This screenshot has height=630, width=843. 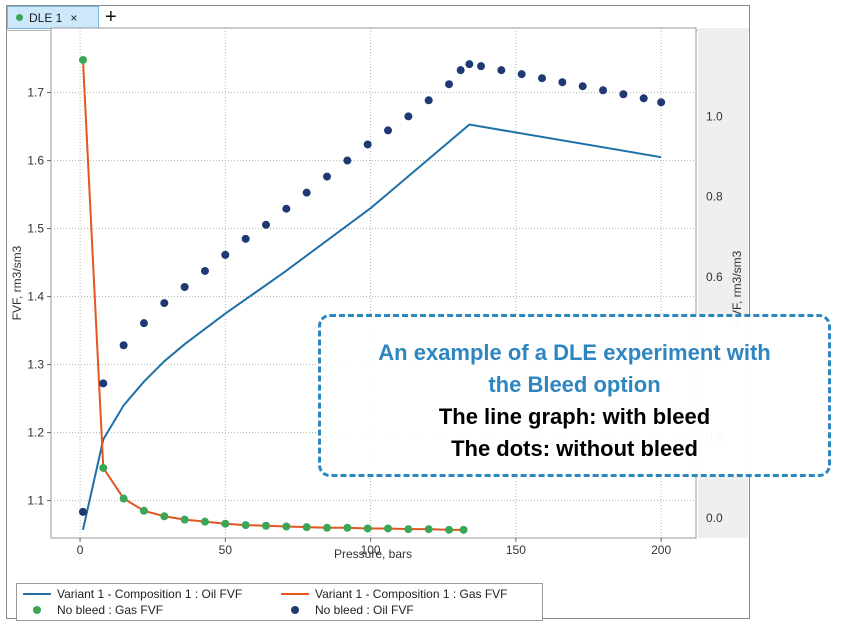 What do you see at coordinates (371, 550) in the screenshot?
I see `x-tick-label: 100` at bounding box center [371, 550].